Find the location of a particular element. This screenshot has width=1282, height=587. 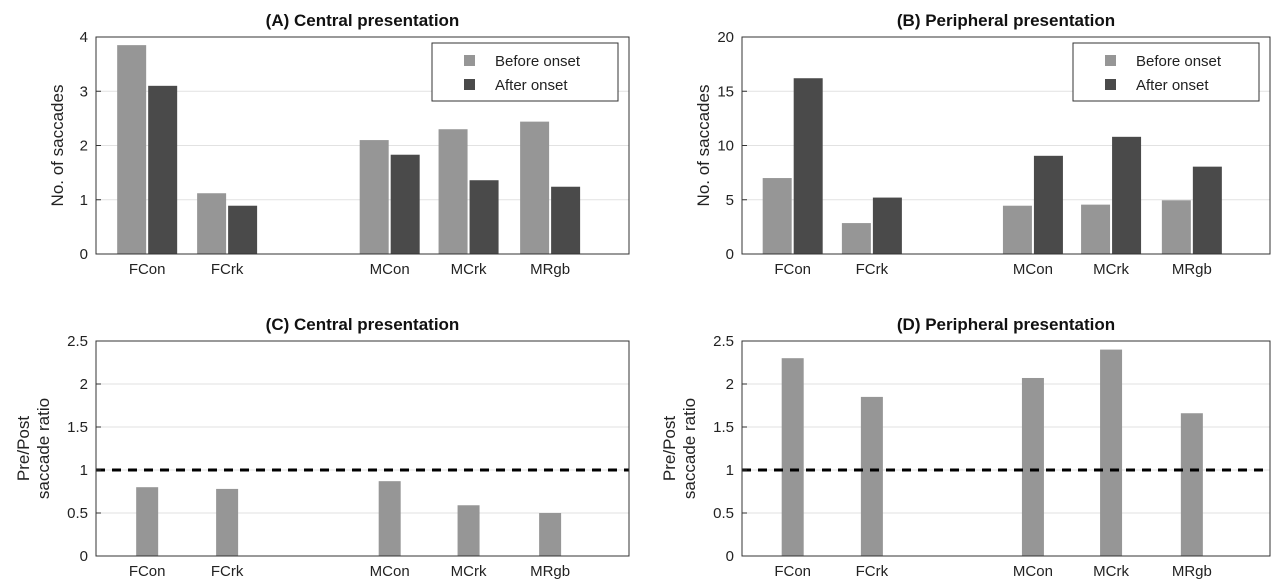

bar-b-mrgb-s0 is located at coordinates (1176, 227).